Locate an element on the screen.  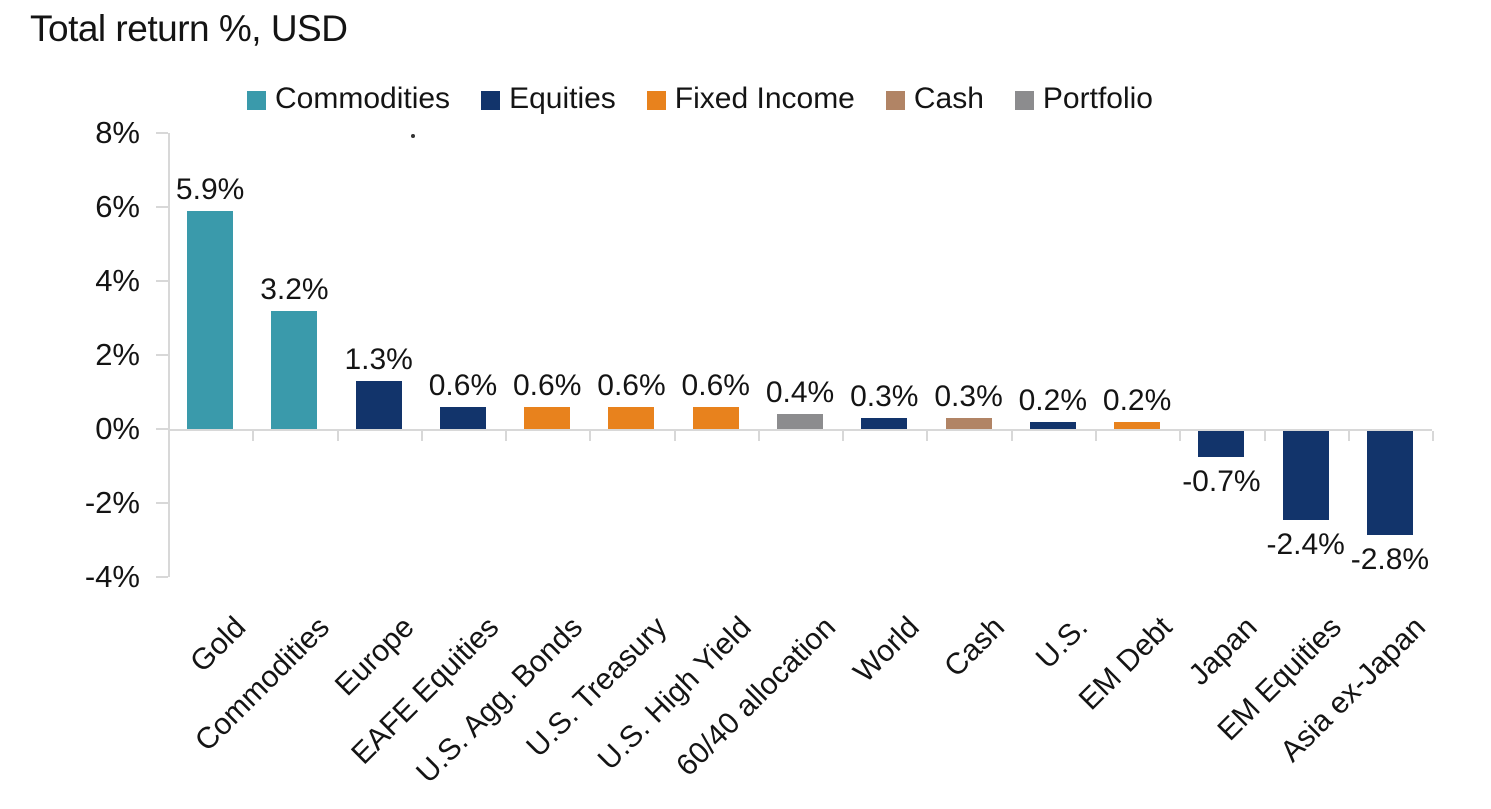
bar-value-label: 3.2% is located at coordinates (294, 289).